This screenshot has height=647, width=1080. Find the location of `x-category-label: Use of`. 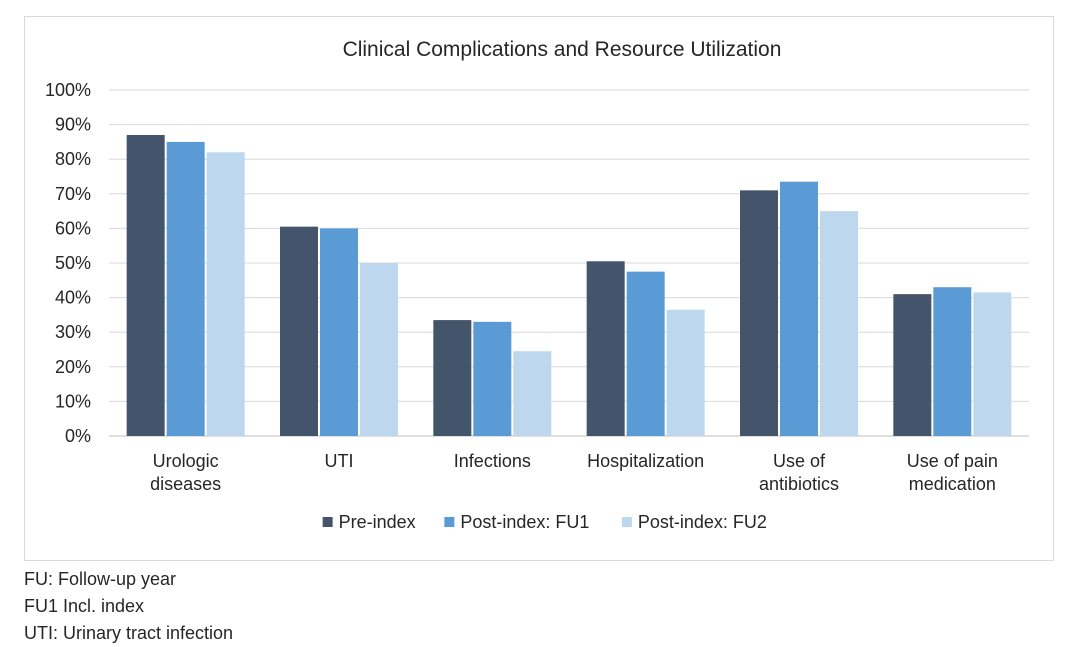

x-category-label: Use of is located at coordinates (799, 461).